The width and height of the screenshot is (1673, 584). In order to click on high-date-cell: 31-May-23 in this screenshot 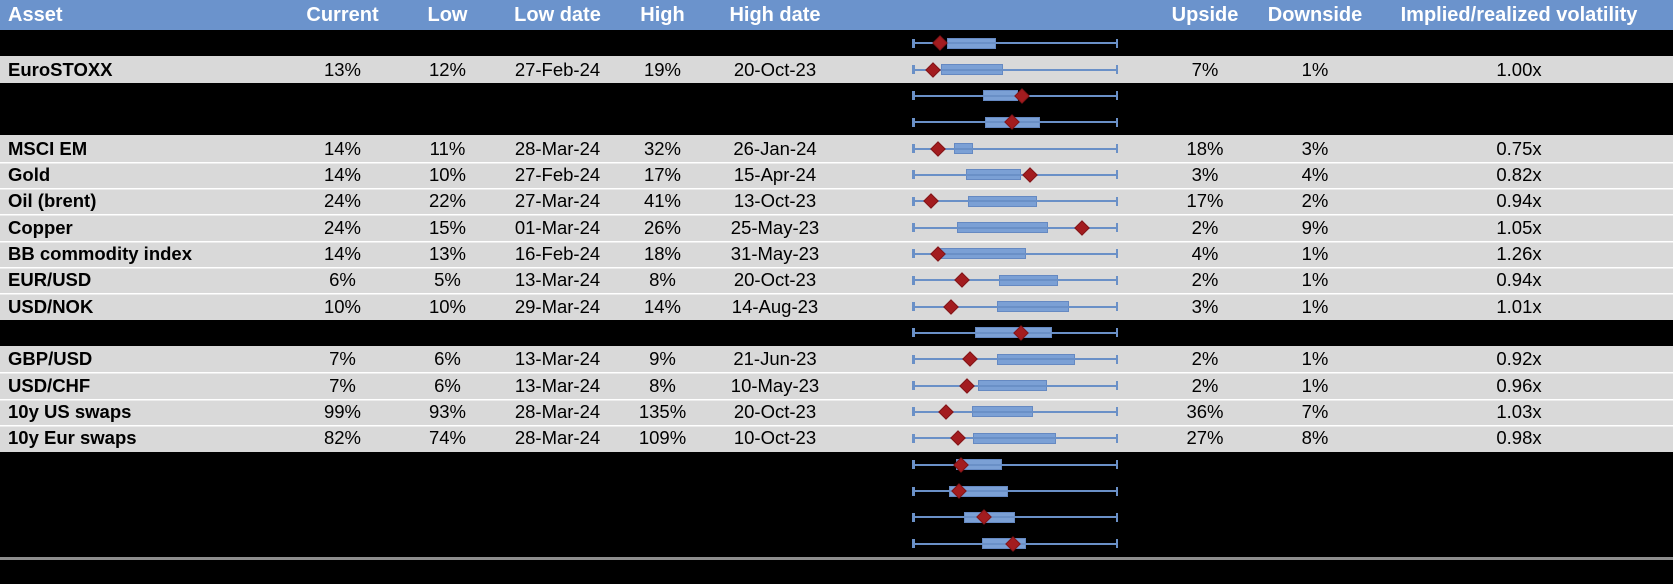, I will do `click(775, 253)`.